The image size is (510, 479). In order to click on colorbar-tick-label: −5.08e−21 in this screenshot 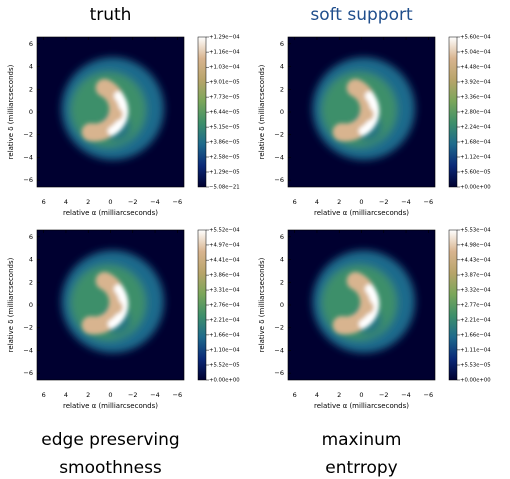, I will do `click(224, 188)`.